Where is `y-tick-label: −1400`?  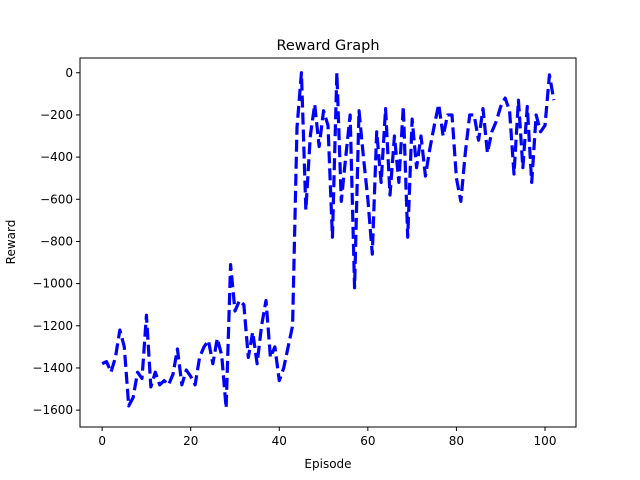 y-tick-label: −1400 is located at coordinates (52, 368).